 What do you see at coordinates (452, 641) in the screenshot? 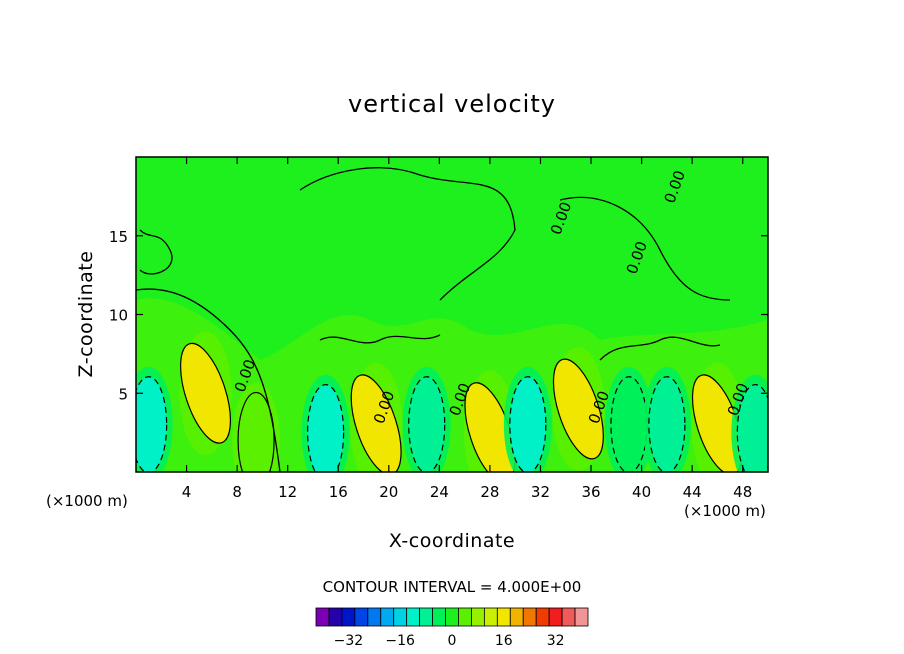
I see `colorbar-tick-label: 0` at bounding box center [452, 641].